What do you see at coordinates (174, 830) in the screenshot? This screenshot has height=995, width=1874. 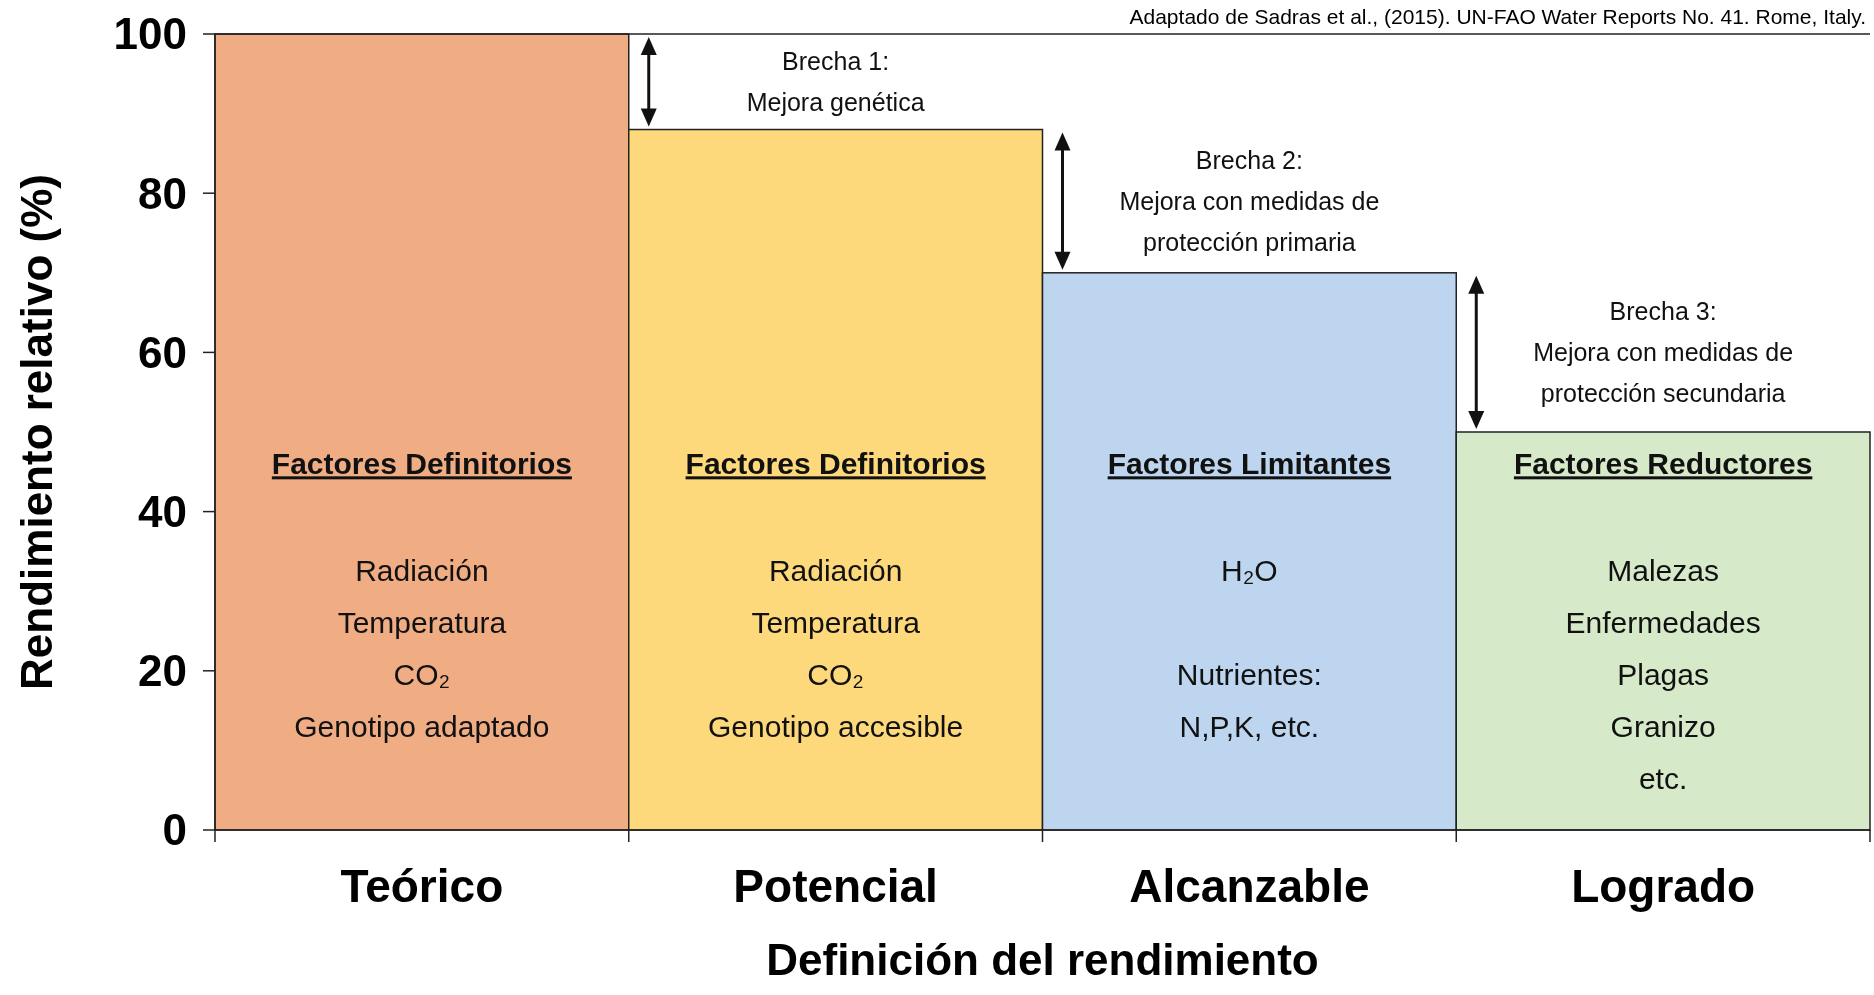 I see `y-tick-label: 0` at bounding box center [174, 830].